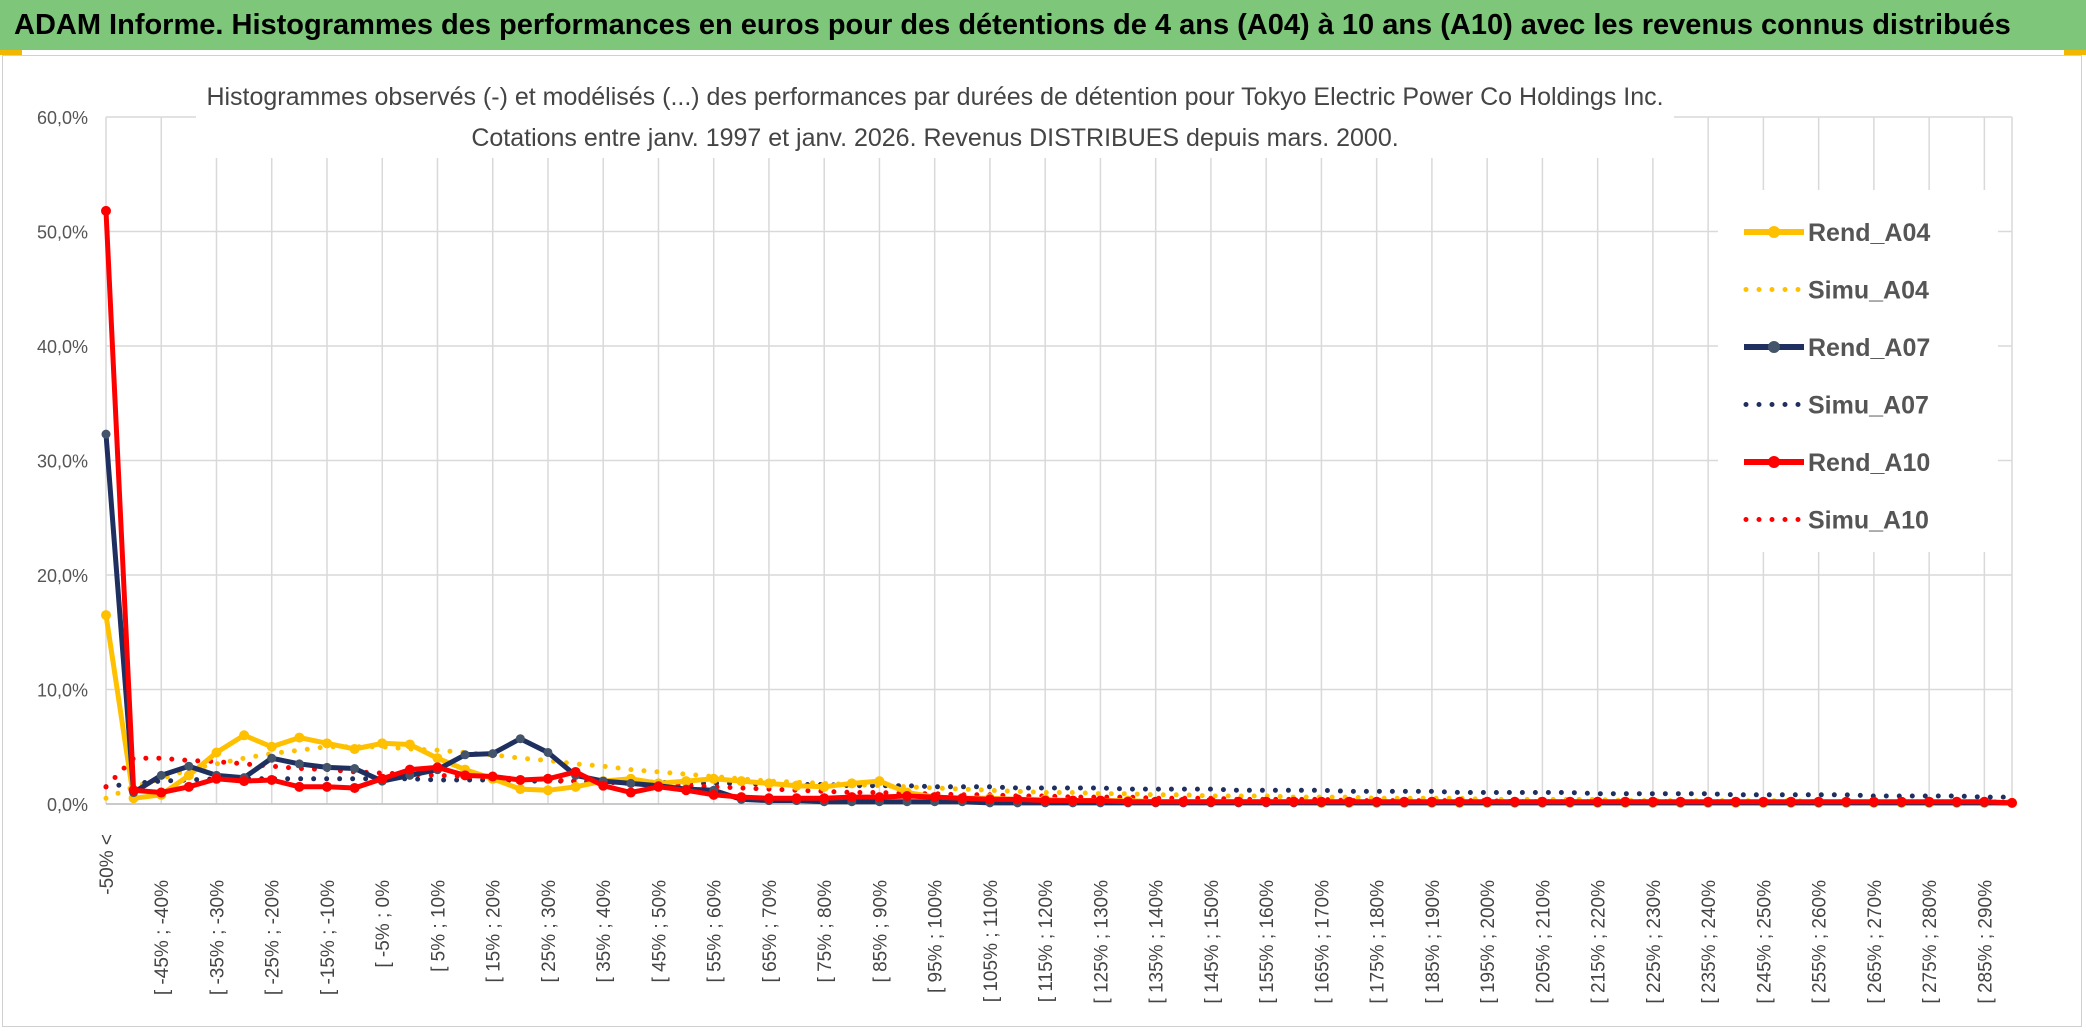 This screenshot has height=1031, width=2086. I want to click on y-tick-label: 20,0%, so click(62, 576).